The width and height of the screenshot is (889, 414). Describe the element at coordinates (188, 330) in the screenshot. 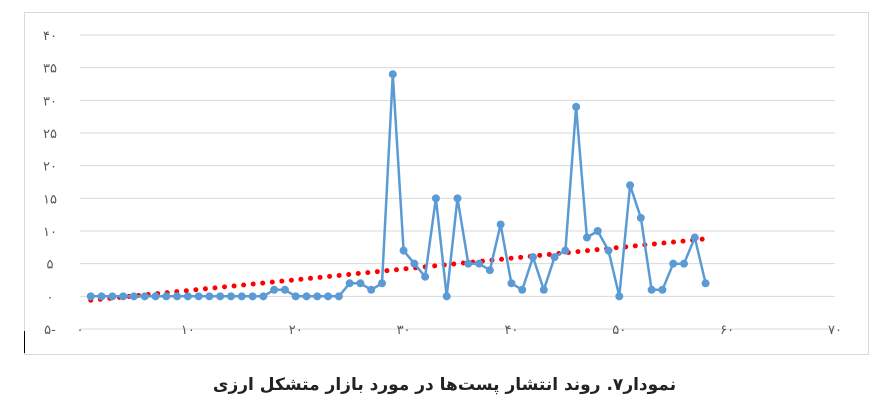

I see `x-tick-label: ۱۰` at that location.